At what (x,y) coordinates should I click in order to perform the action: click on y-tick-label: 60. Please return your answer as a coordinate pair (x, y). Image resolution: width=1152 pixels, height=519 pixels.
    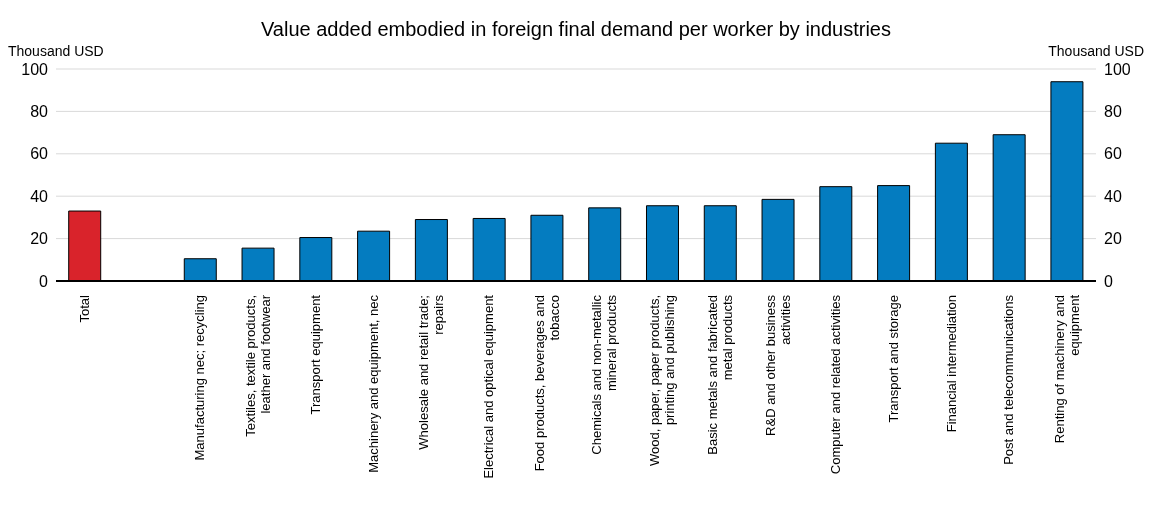
    Looking at the image, I should click on (39, 154).